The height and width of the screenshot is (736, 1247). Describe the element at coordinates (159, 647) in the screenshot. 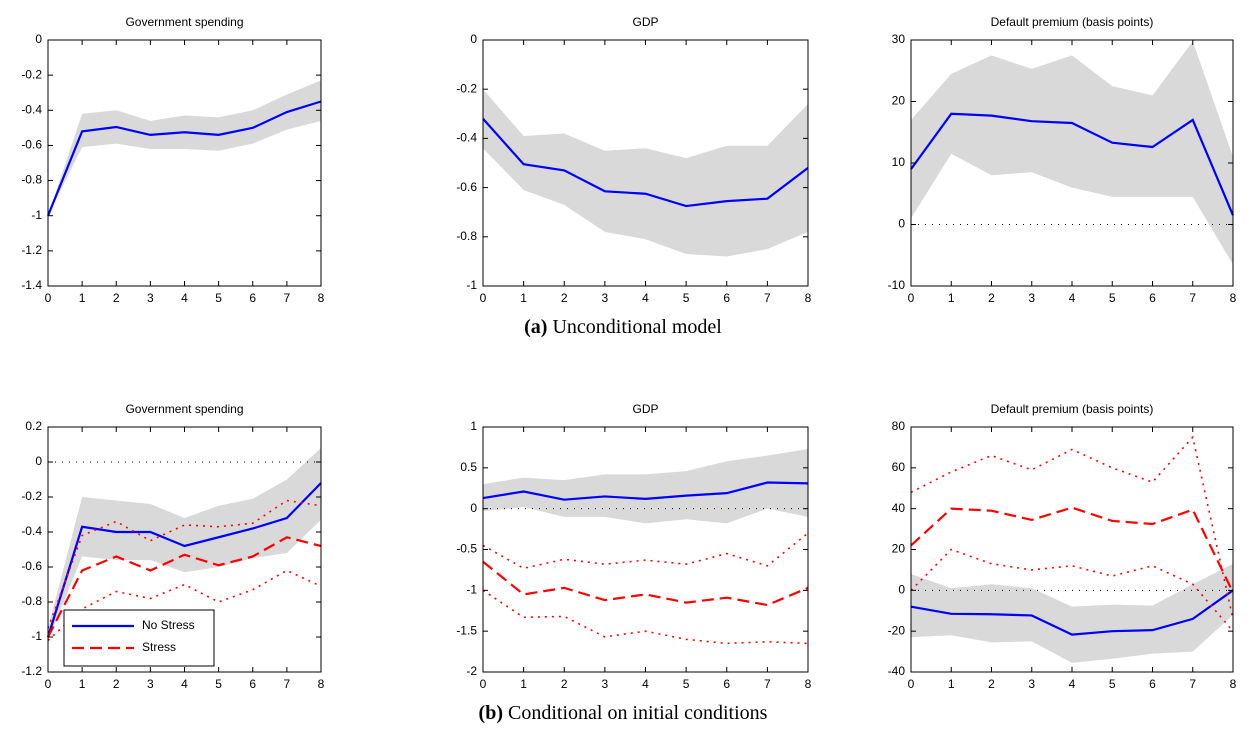

I see `legend-label: Stress` at that location.